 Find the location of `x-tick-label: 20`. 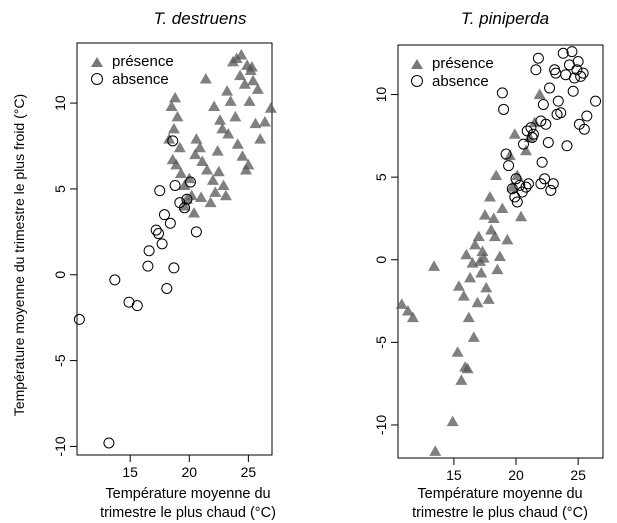

x-tick-label: 20 is located at coordinates (189, 472).